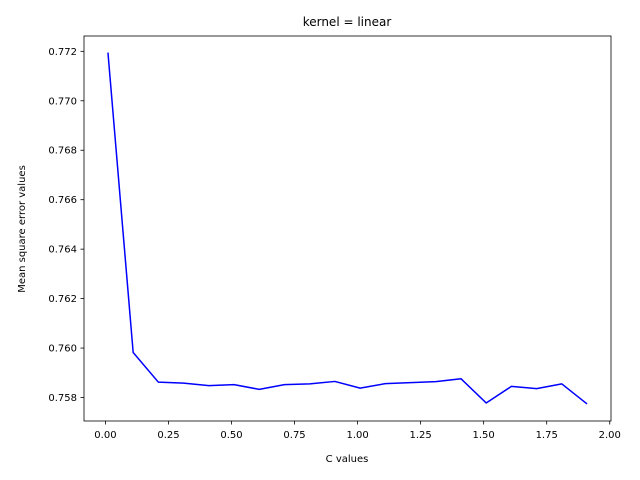  What do you see at coordinates (62, 299) in the screenshot?
I see `y-tick-label: 0.762` at bounding box center [62, 299].